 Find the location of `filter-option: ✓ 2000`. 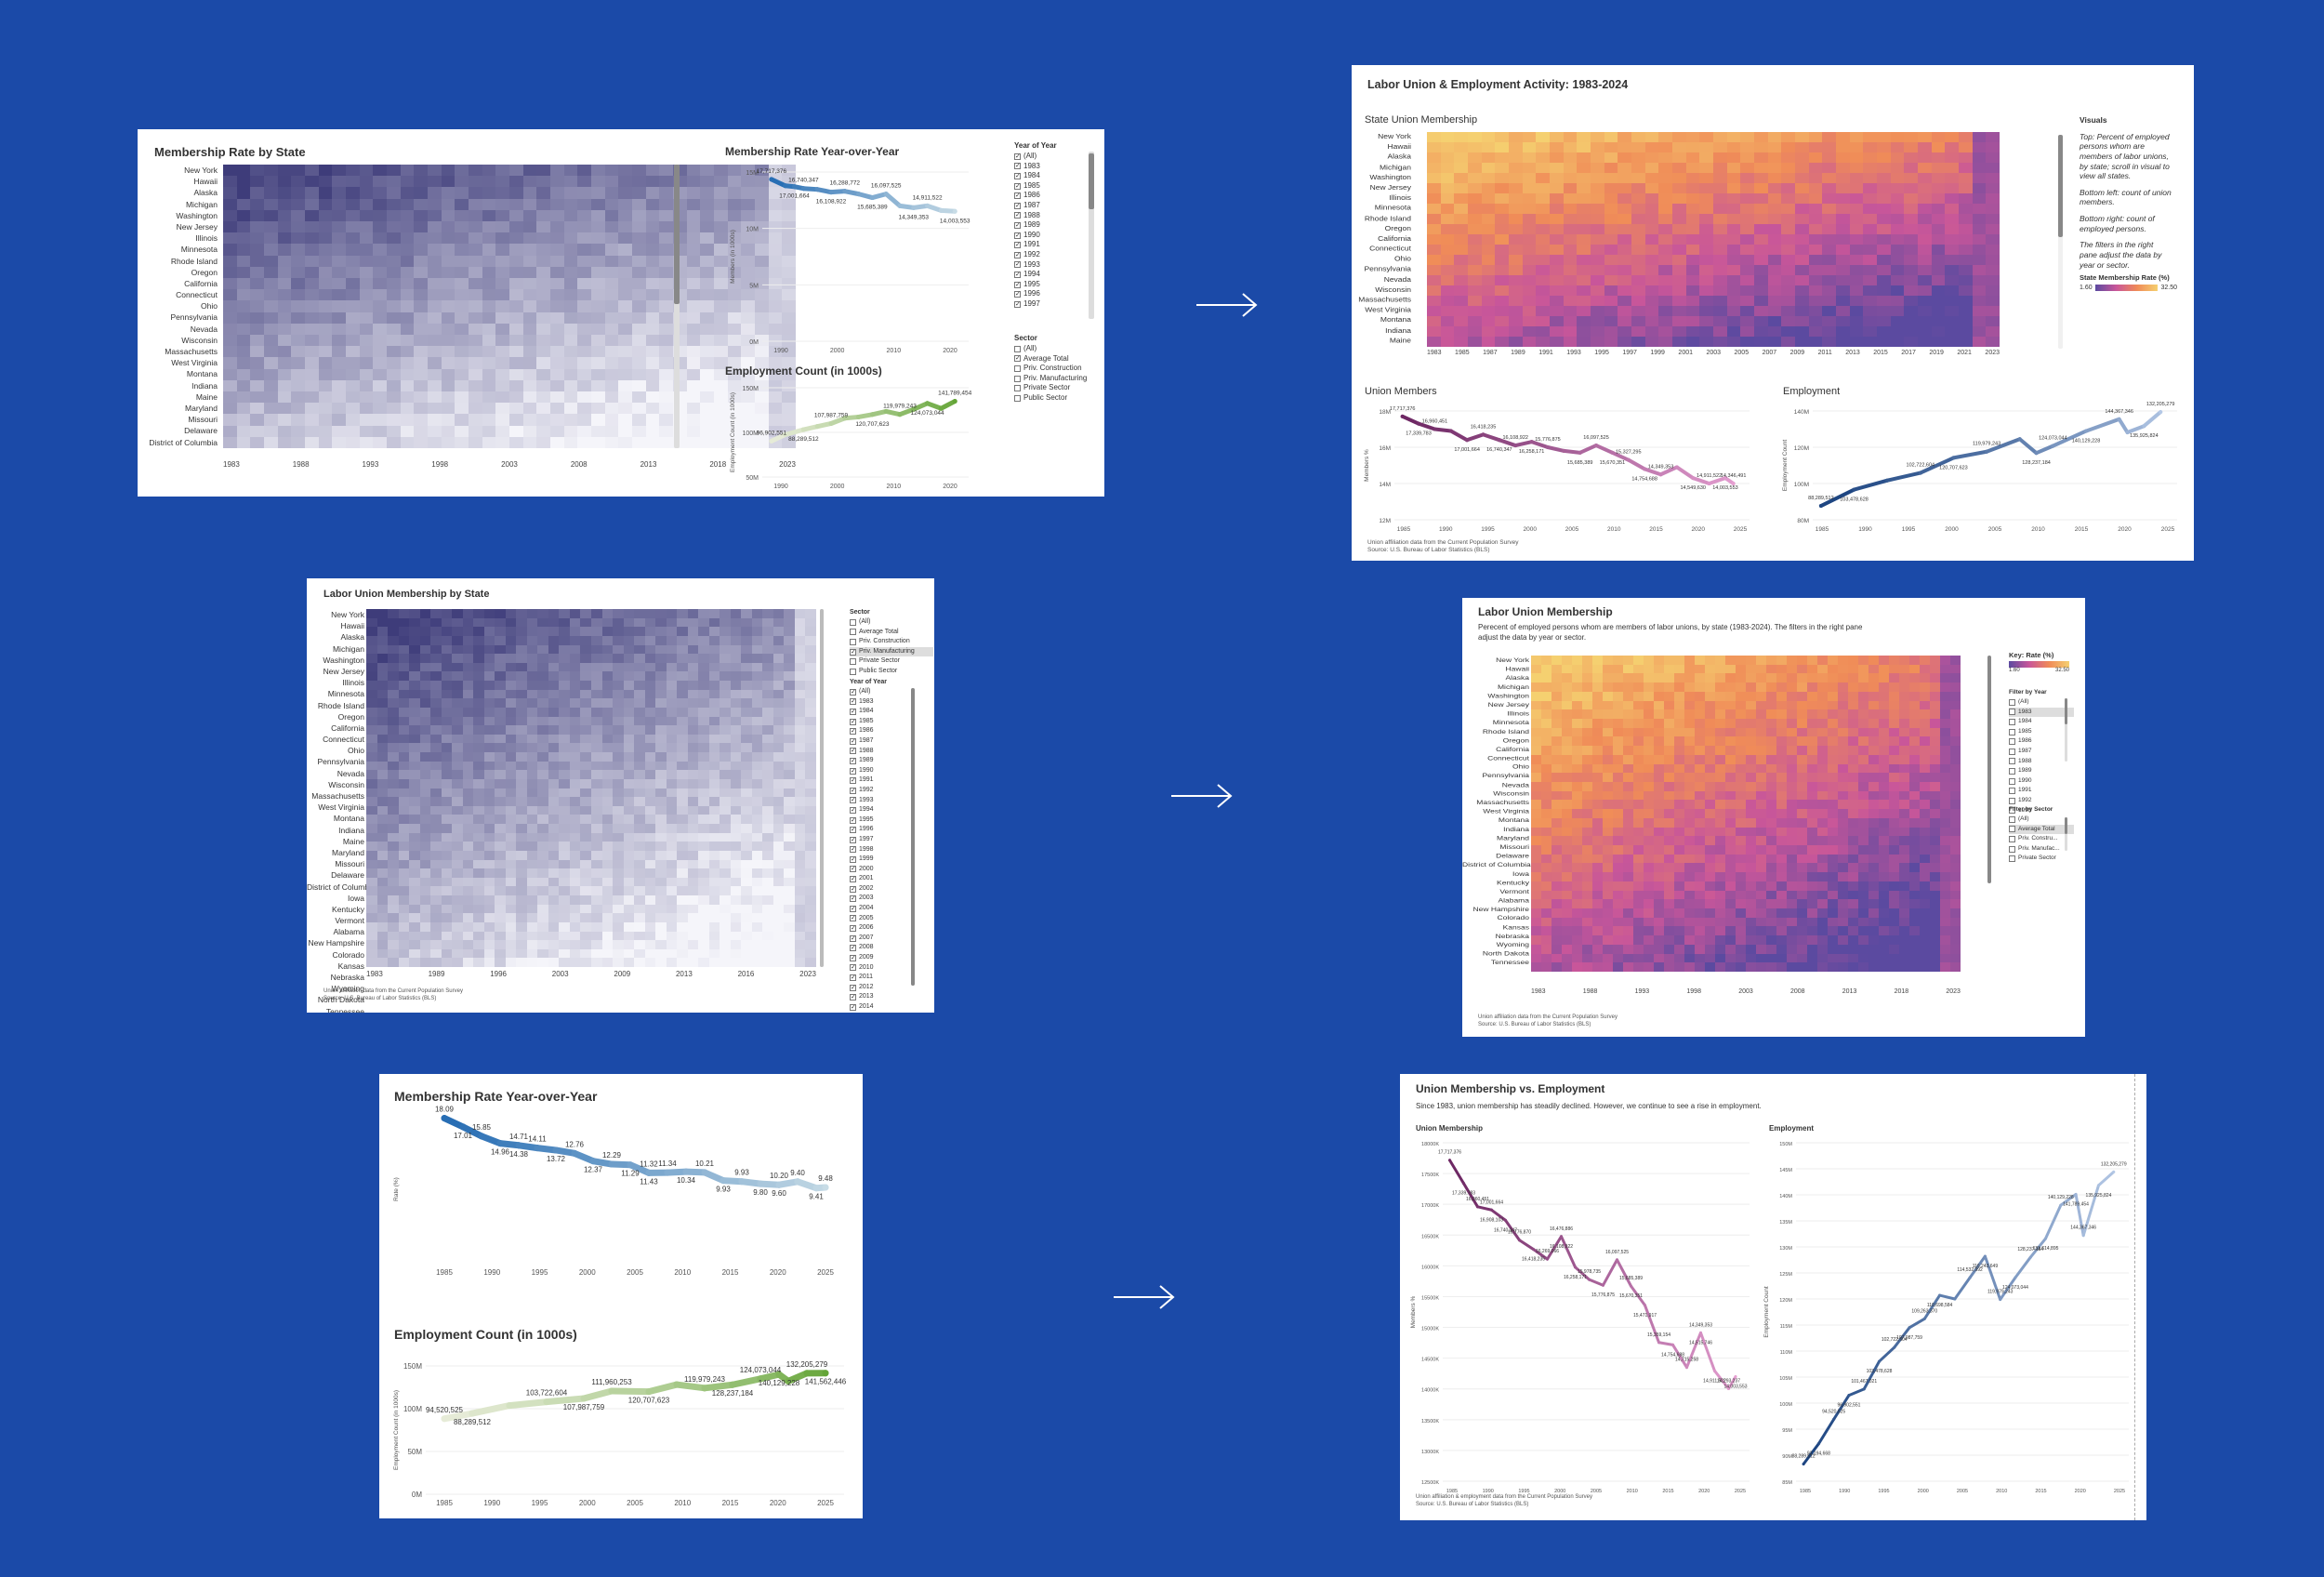

filter-option: ✓ 2000 is located at coordinates (862, 869).